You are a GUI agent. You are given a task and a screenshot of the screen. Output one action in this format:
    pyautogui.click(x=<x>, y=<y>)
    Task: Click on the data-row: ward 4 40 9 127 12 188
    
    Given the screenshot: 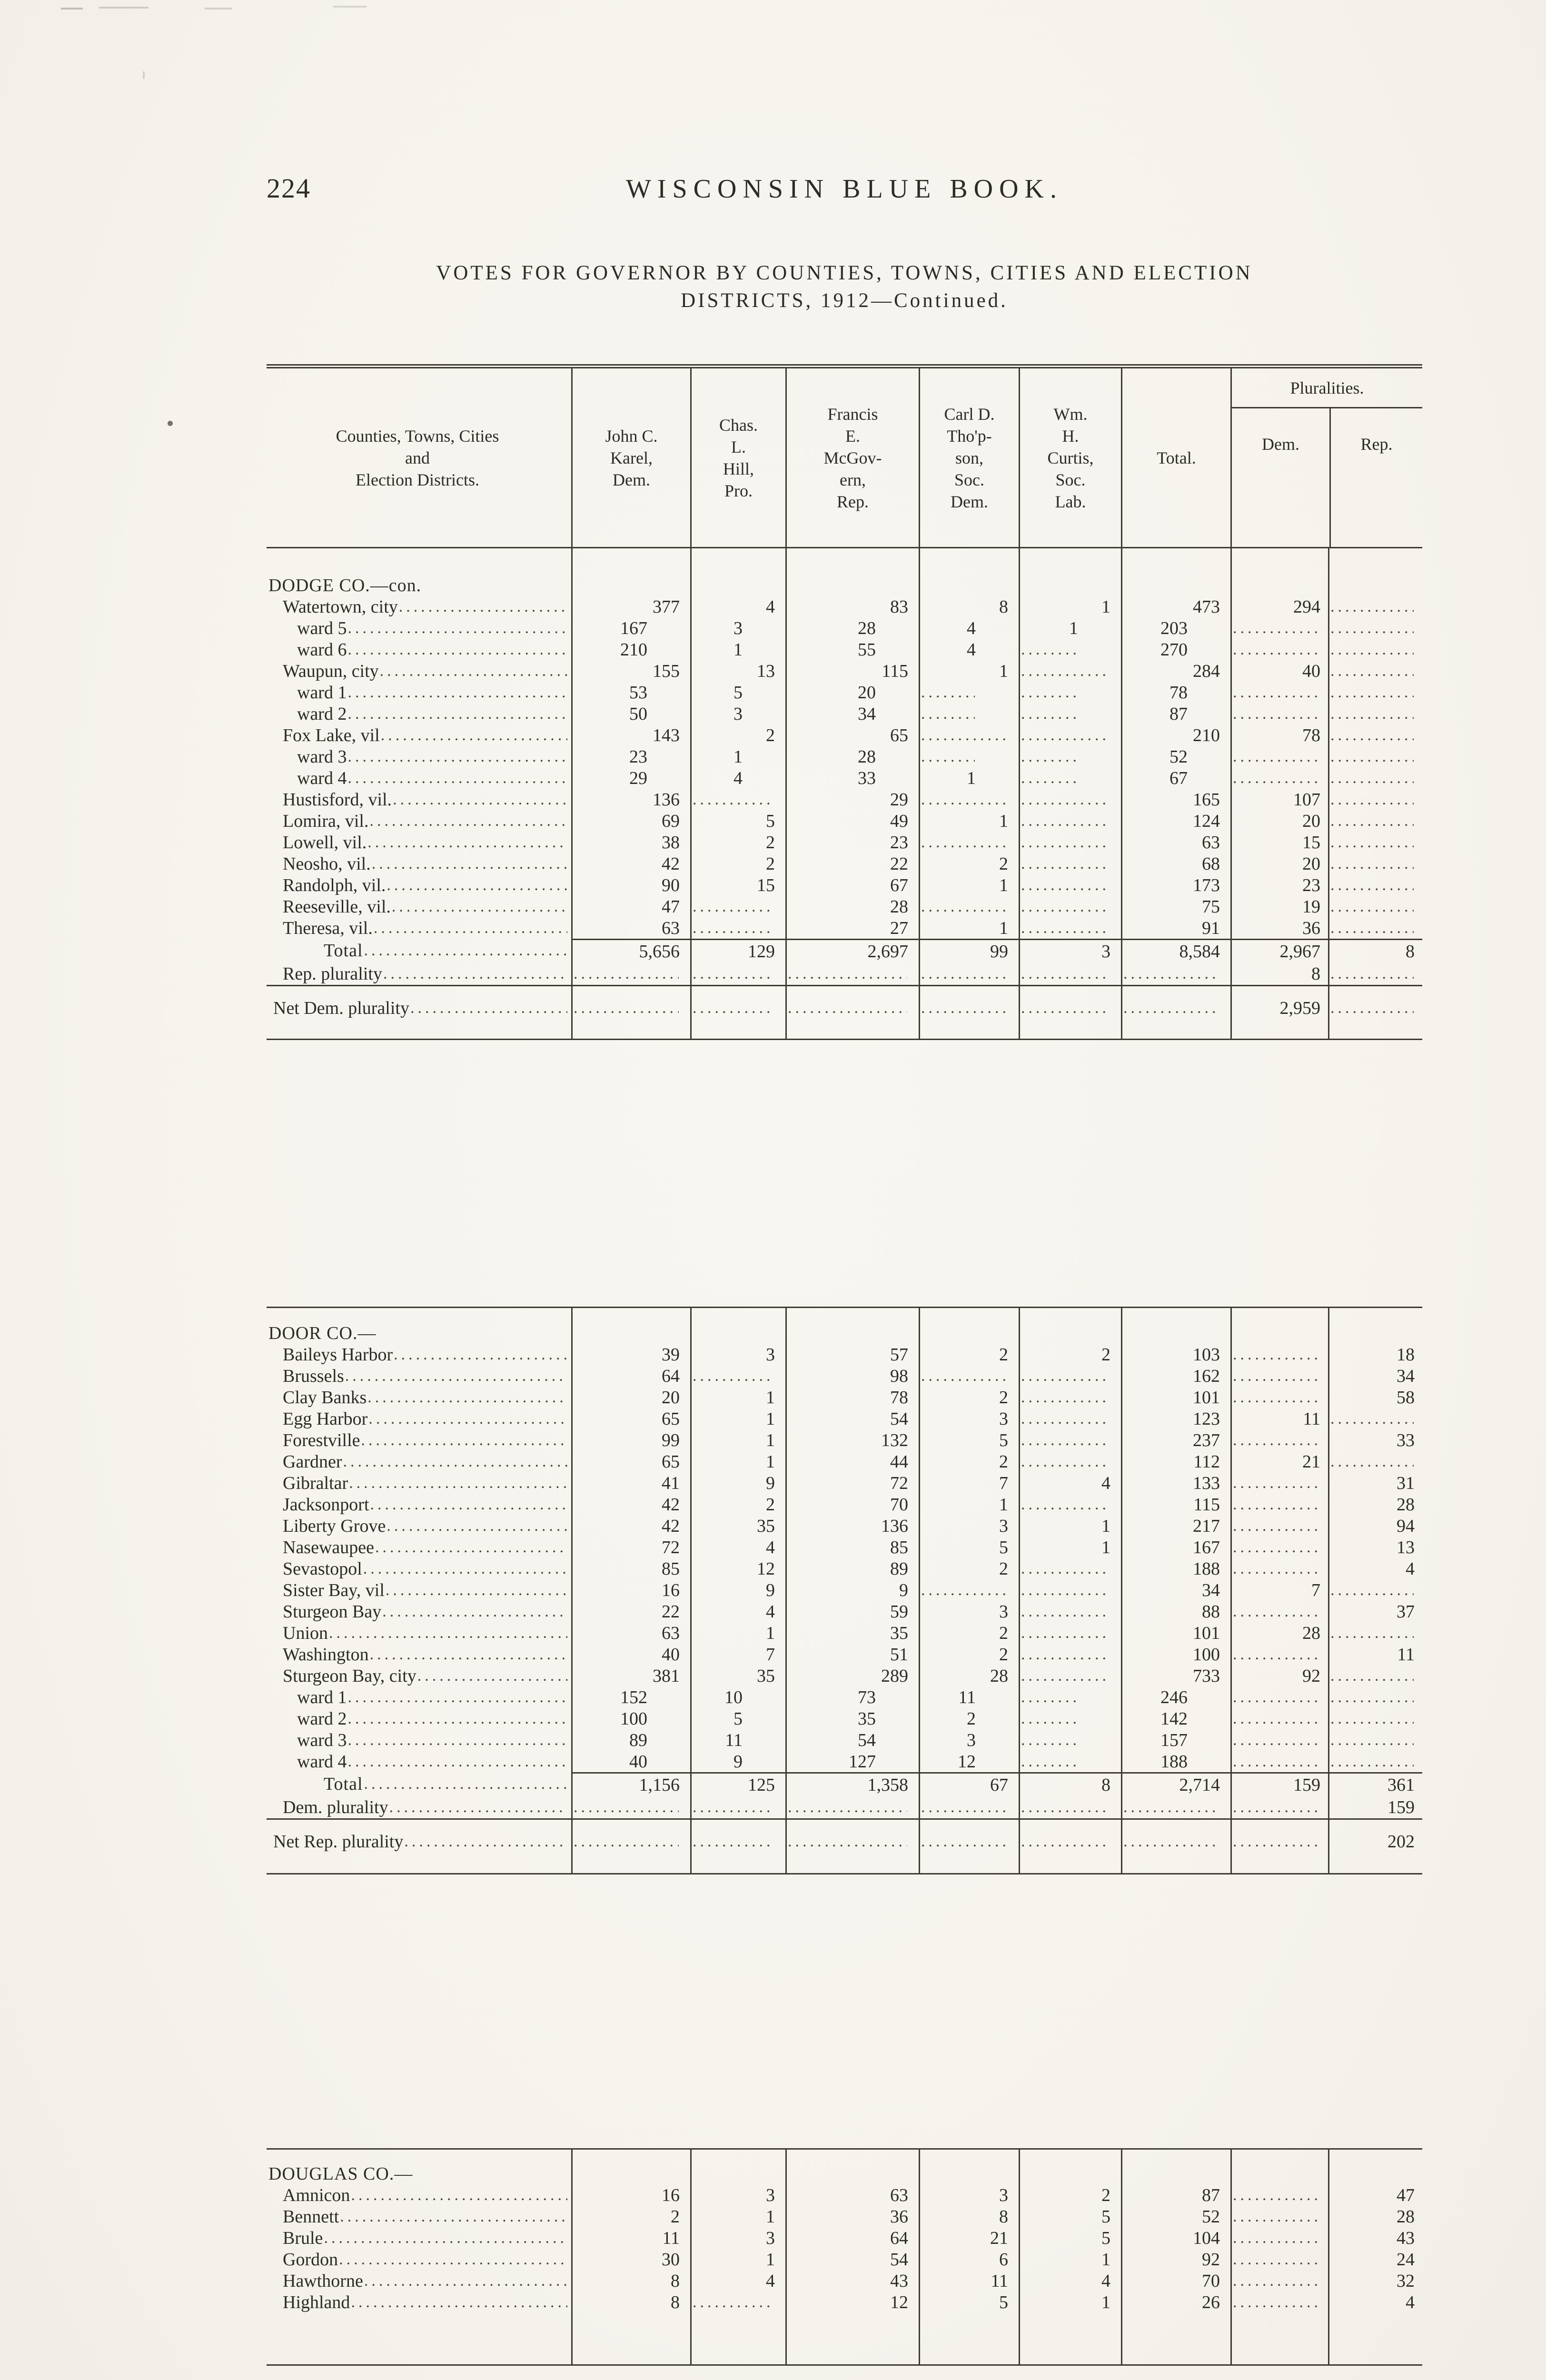 What is the action you would take?
    pyautogui.click(x=844, y=1761)
    